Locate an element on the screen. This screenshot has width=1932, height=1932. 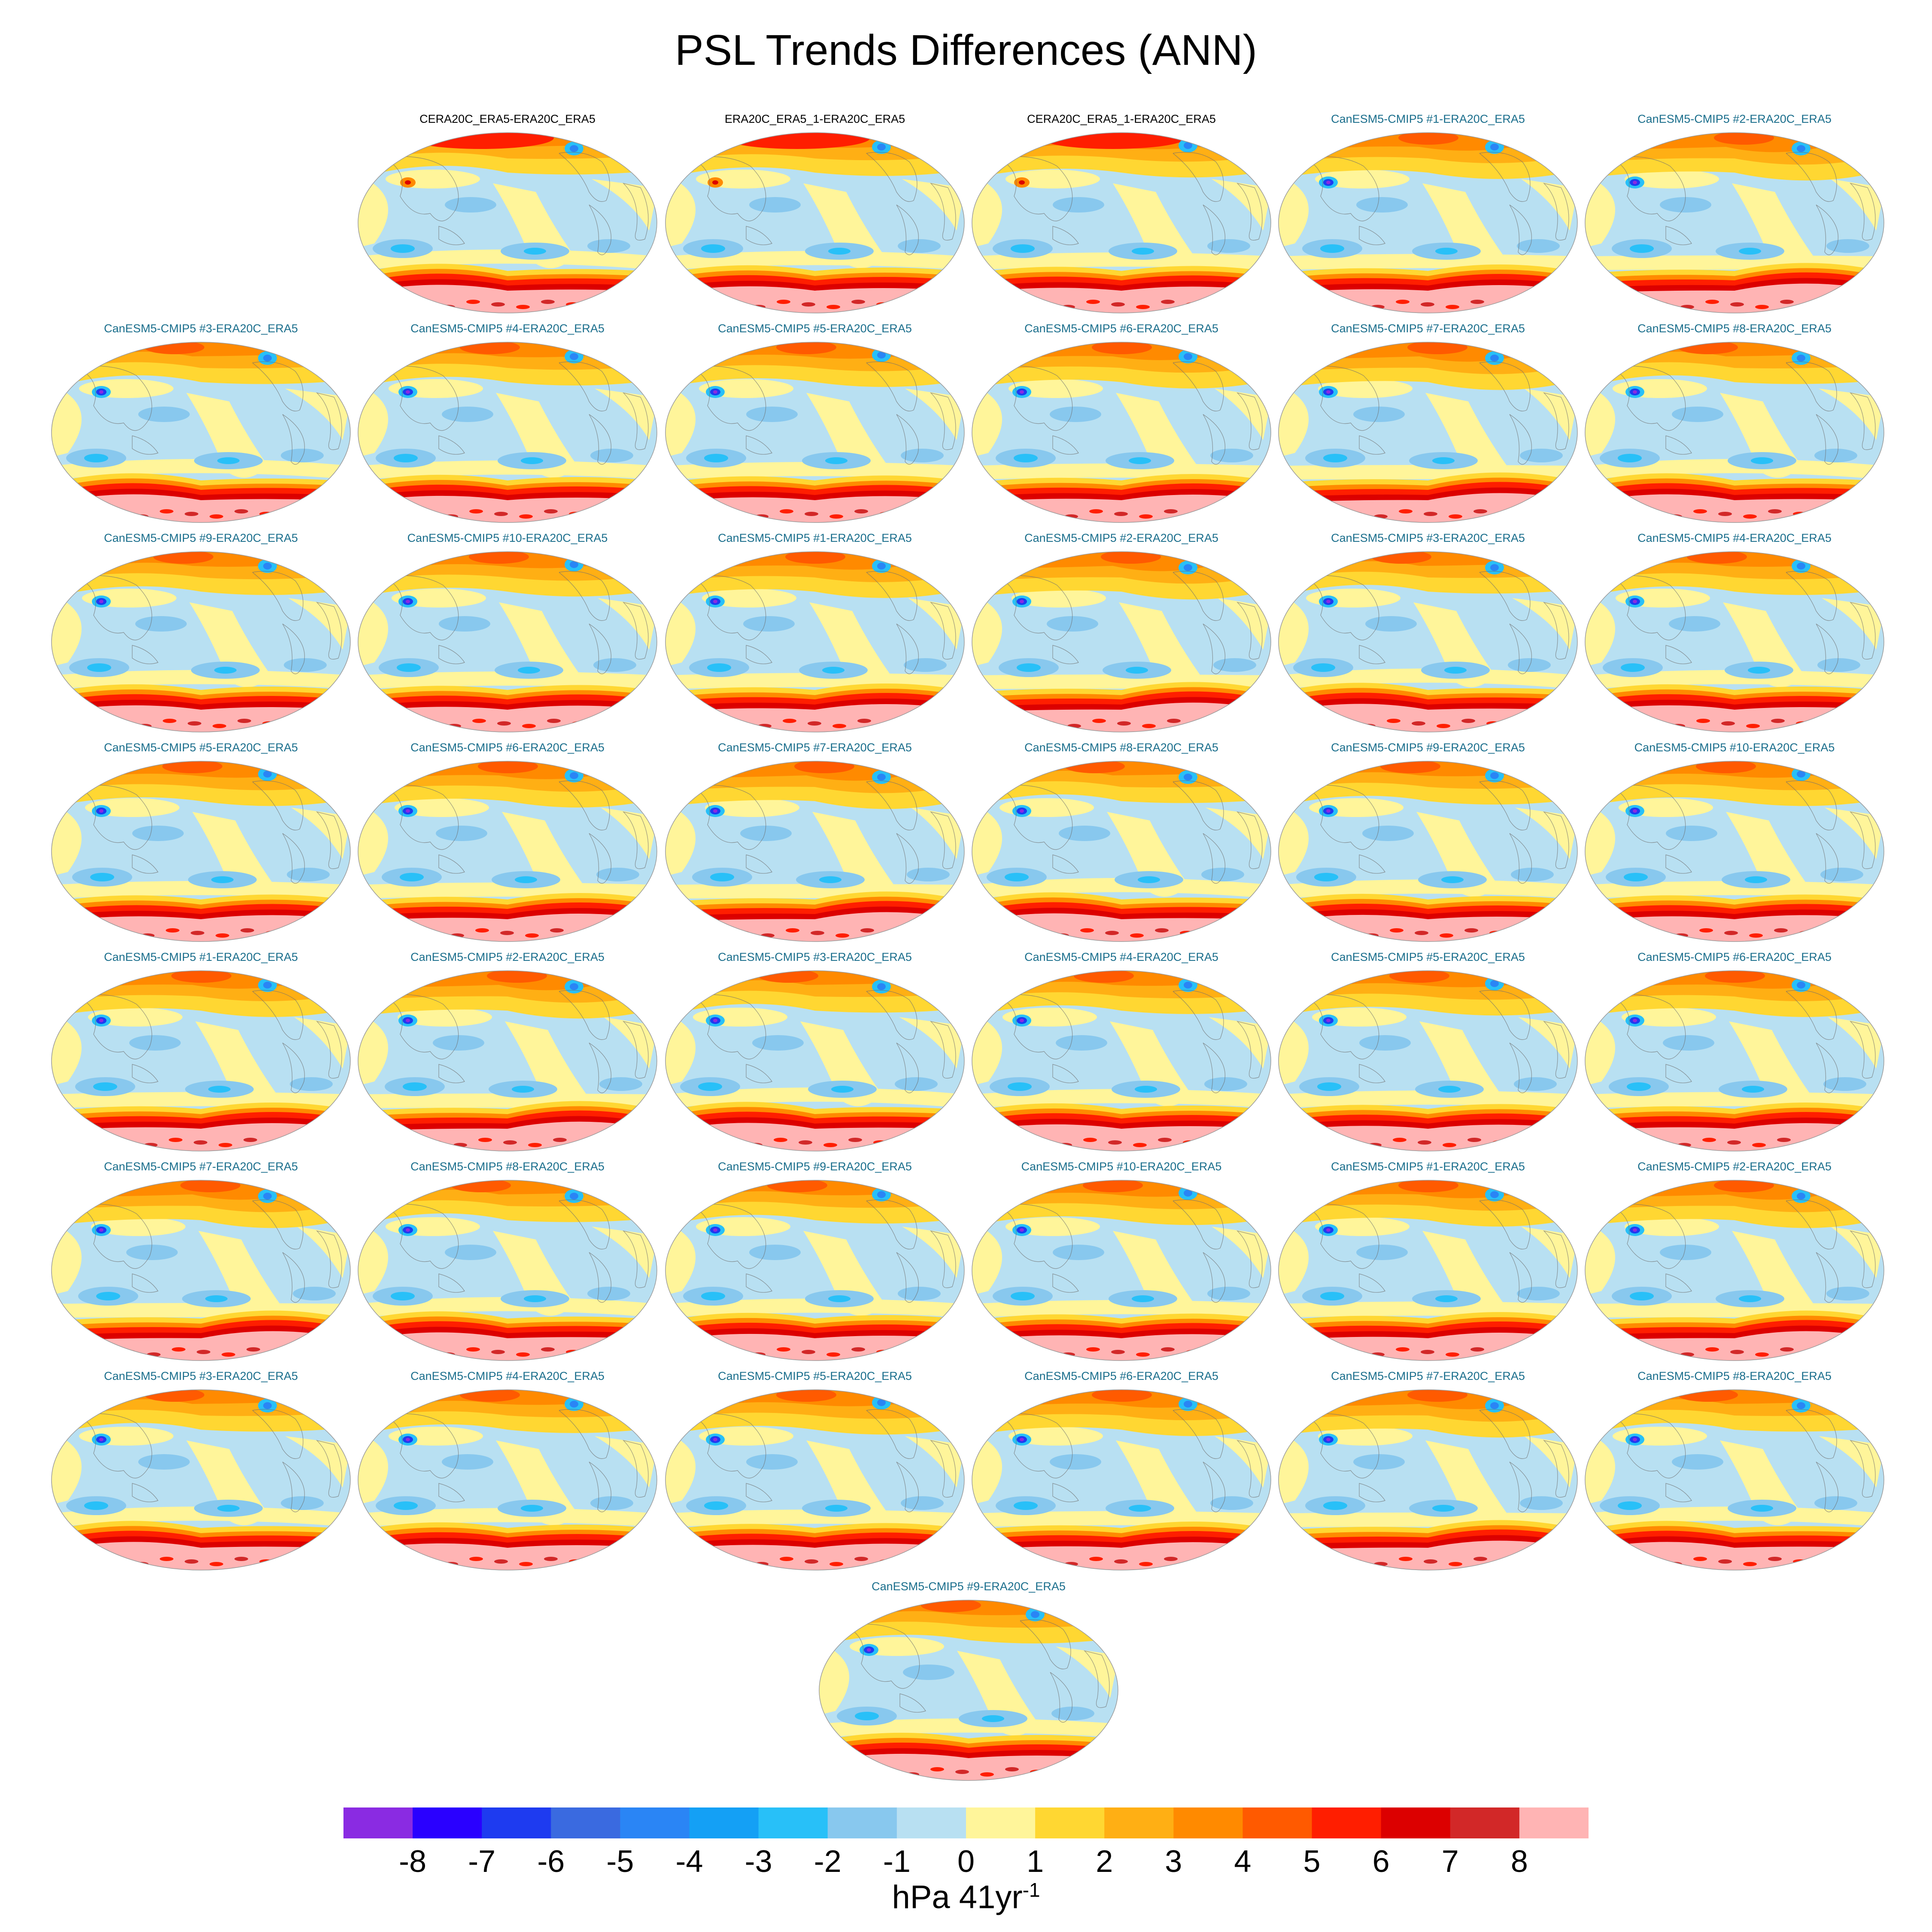
colorbar is located at coordinates (966, 1822).